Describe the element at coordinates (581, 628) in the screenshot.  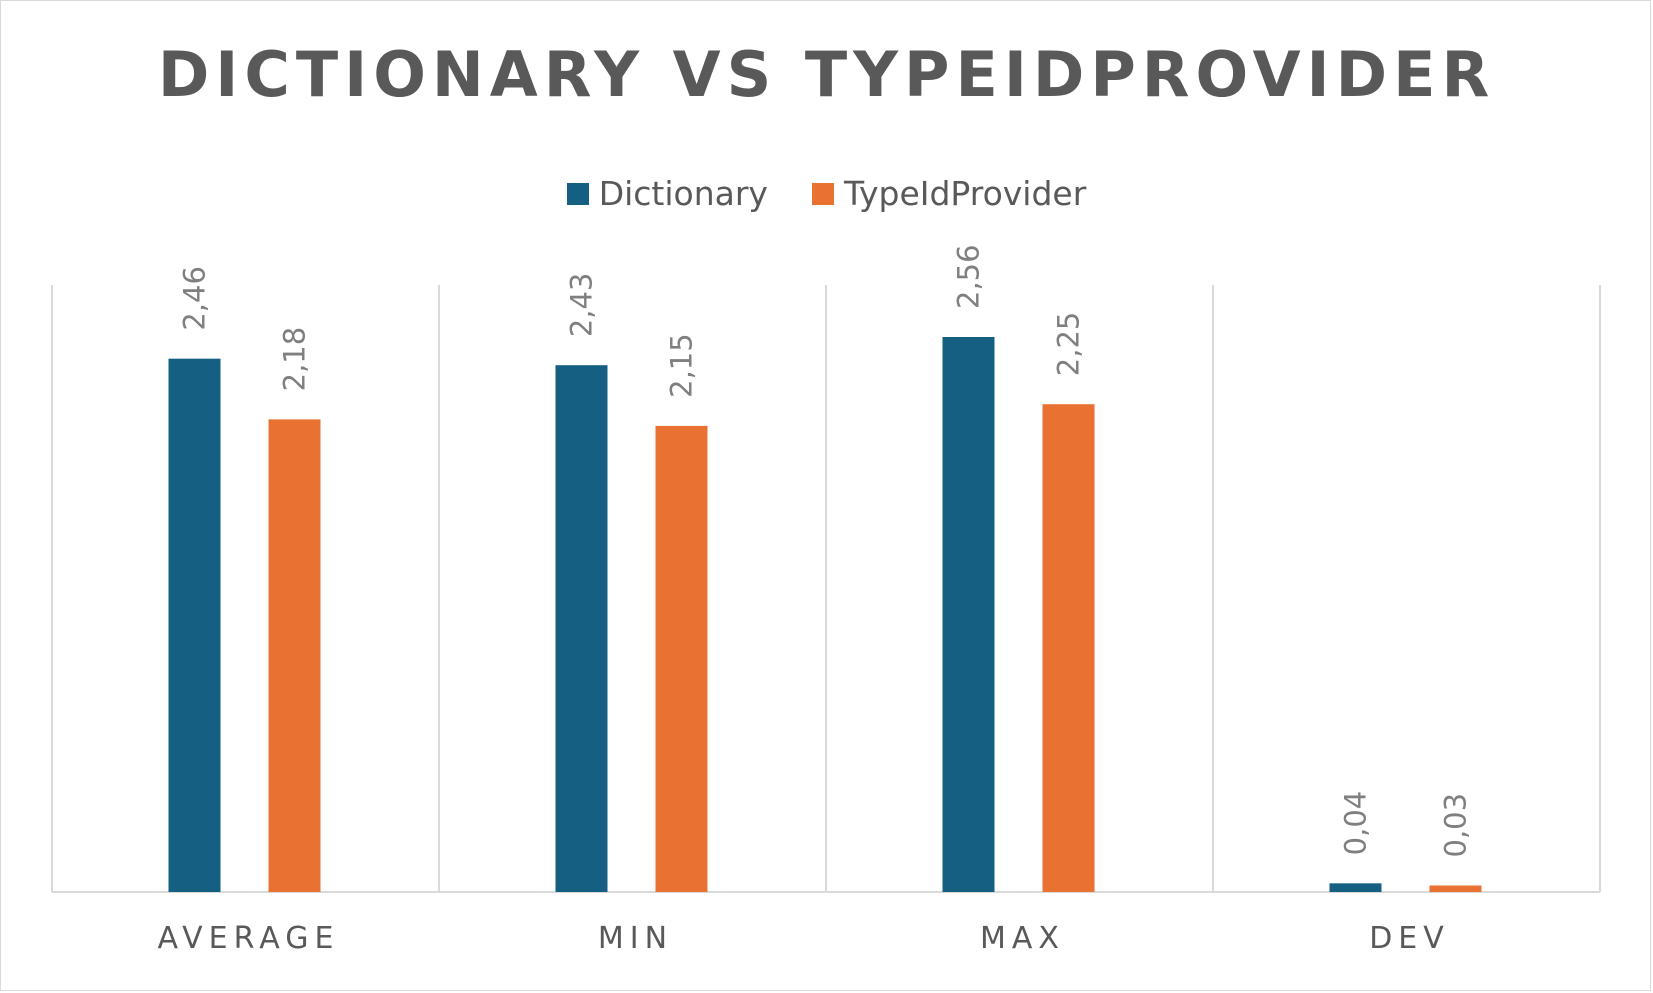
I see `bar-dictionary-min` at that location.